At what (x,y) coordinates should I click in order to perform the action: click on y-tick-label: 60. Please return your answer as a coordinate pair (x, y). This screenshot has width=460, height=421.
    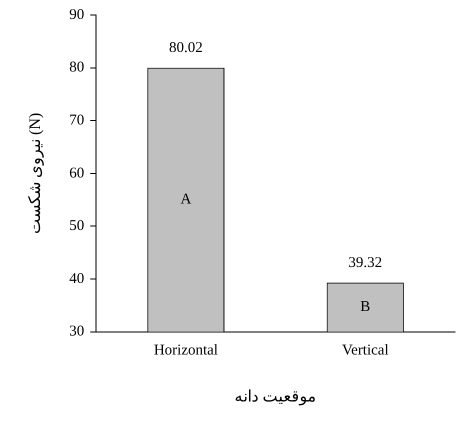
    Looking at the image, I should click on (76, 173).